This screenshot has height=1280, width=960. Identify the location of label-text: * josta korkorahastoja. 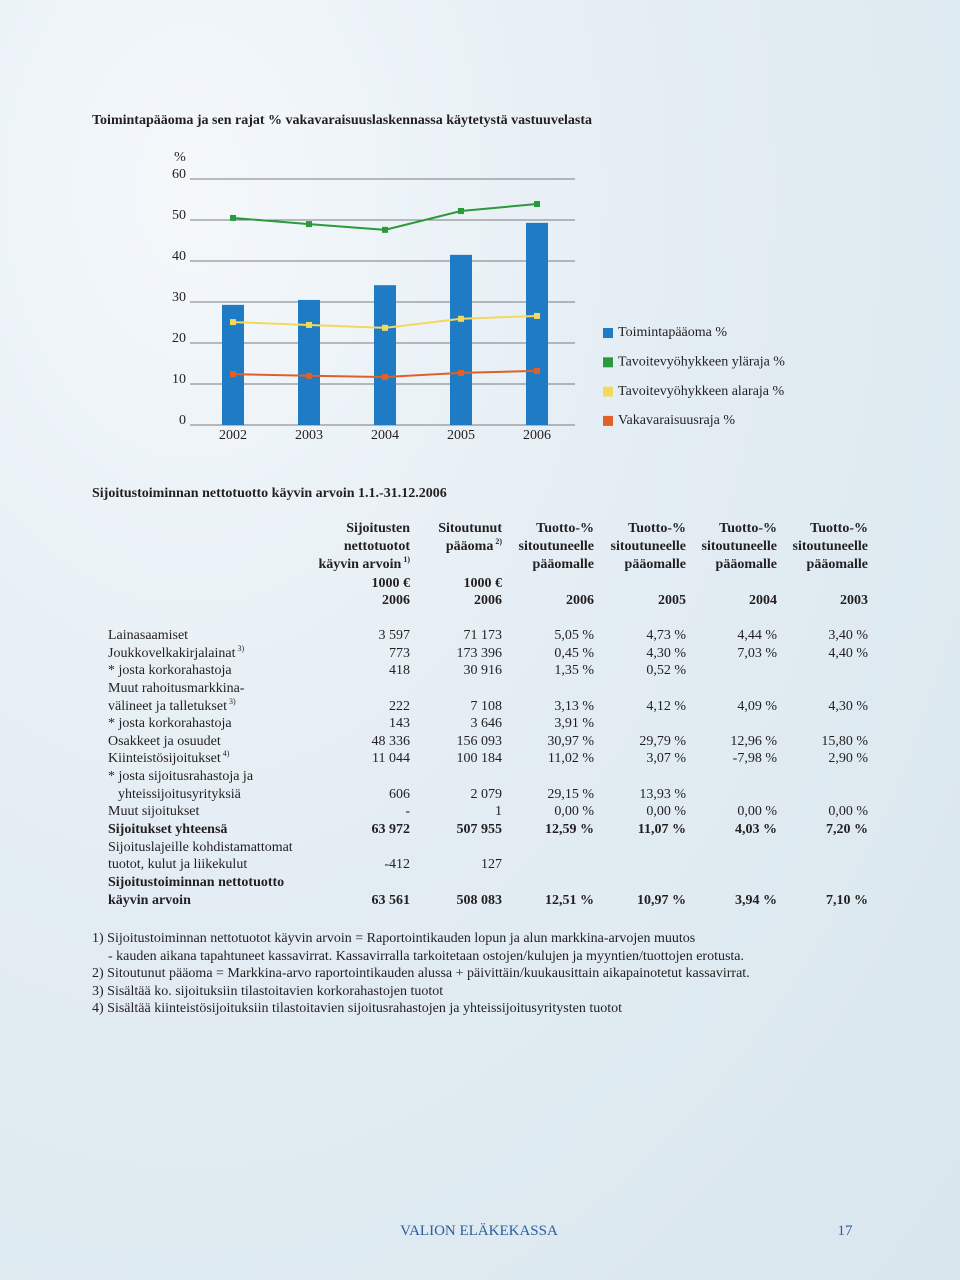
(170, 671).